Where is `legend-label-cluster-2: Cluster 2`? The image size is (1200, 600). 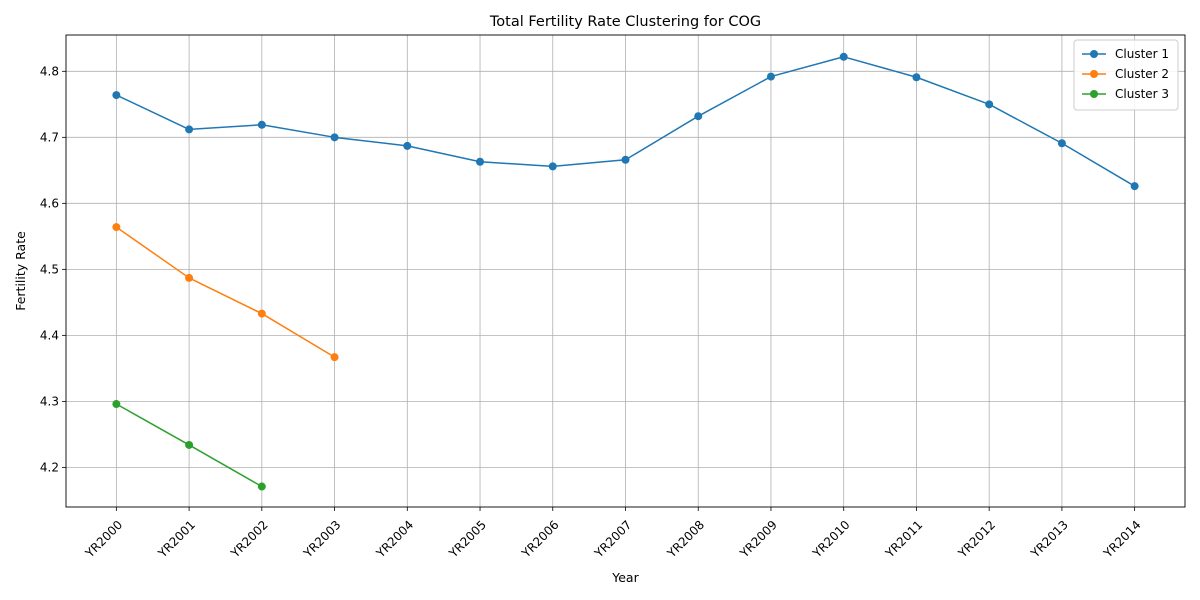 legend-label-cluster-2: Cluster 2 is located at coordinates (1142, 74).